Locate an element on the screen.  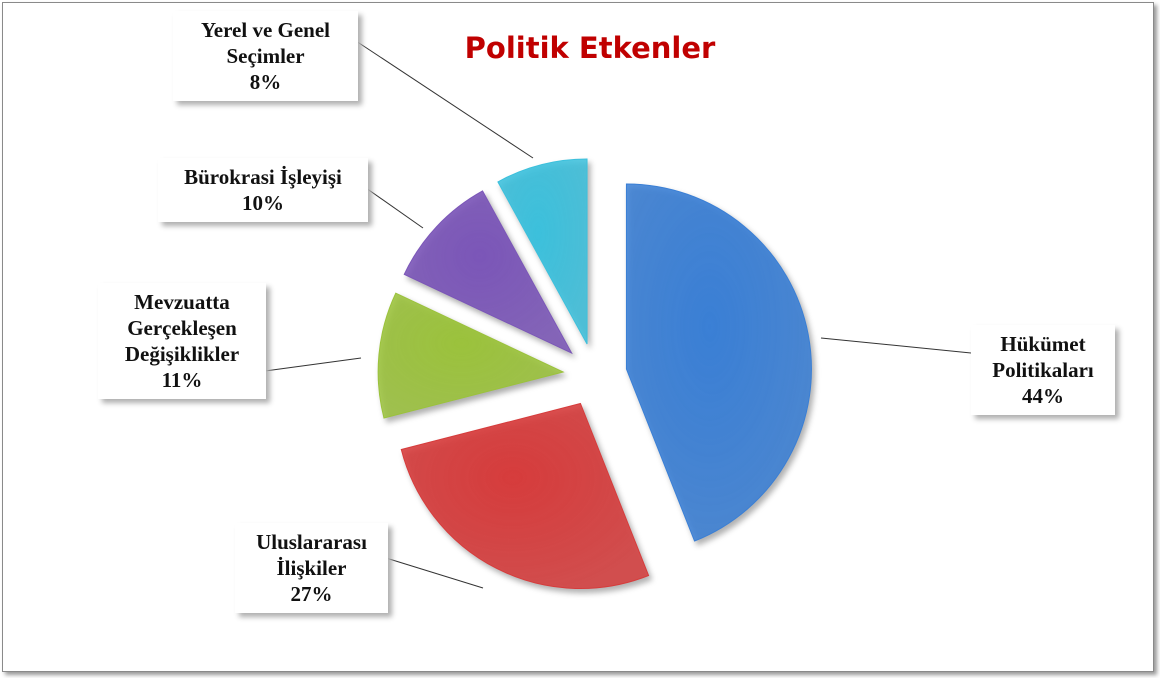
category-label: Hükümet Politikaları is located at coordinates (1043, 357).